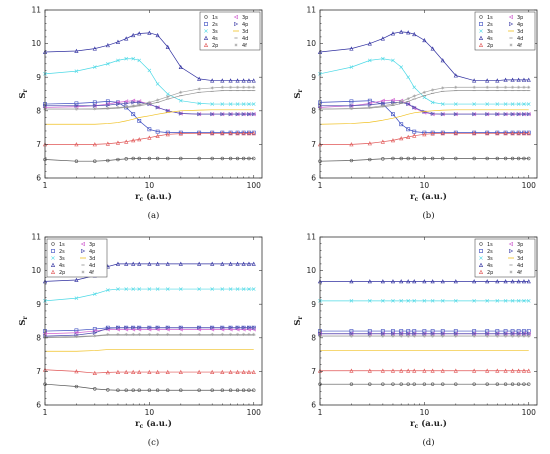  I want to click on series-2p, so click(424, 139).